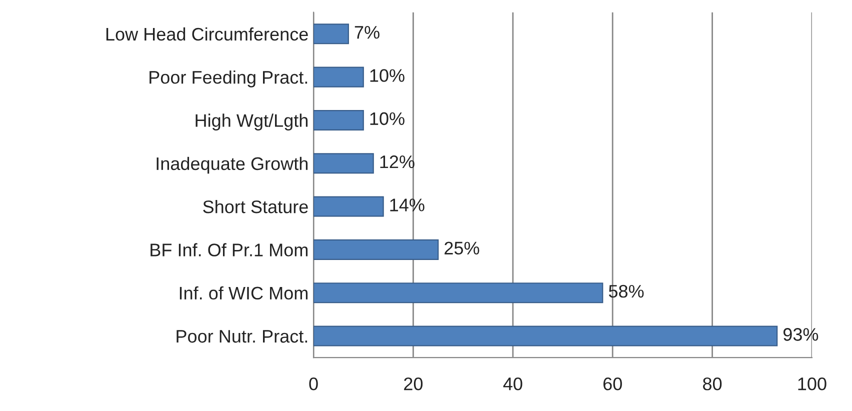 This screenshot has width=852, height=411. What do you see at coordinates (207, 34) in the screenshot?
I see `y-tick-label: Low Head Circumference` at bounding box center [207, 34].